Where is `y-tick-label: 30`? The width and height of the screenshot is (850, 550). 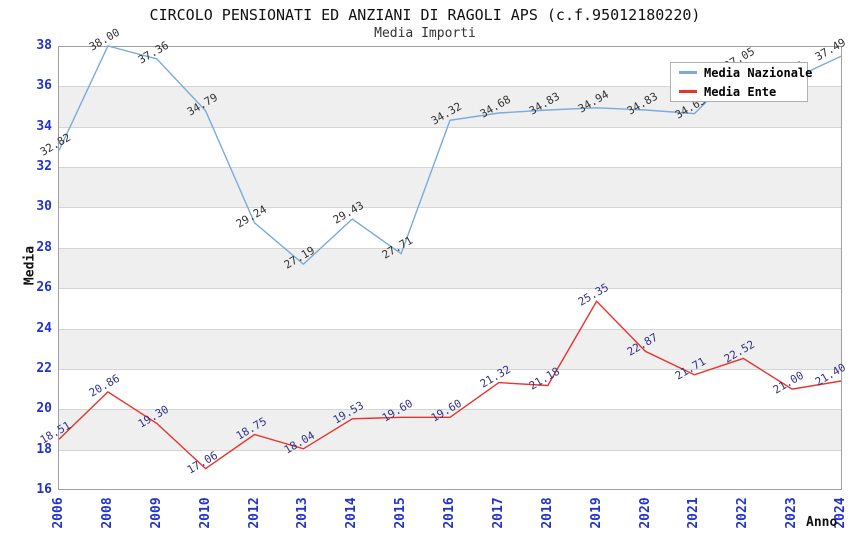
y-tick-label: 30 is located at coordinates (44, 207).